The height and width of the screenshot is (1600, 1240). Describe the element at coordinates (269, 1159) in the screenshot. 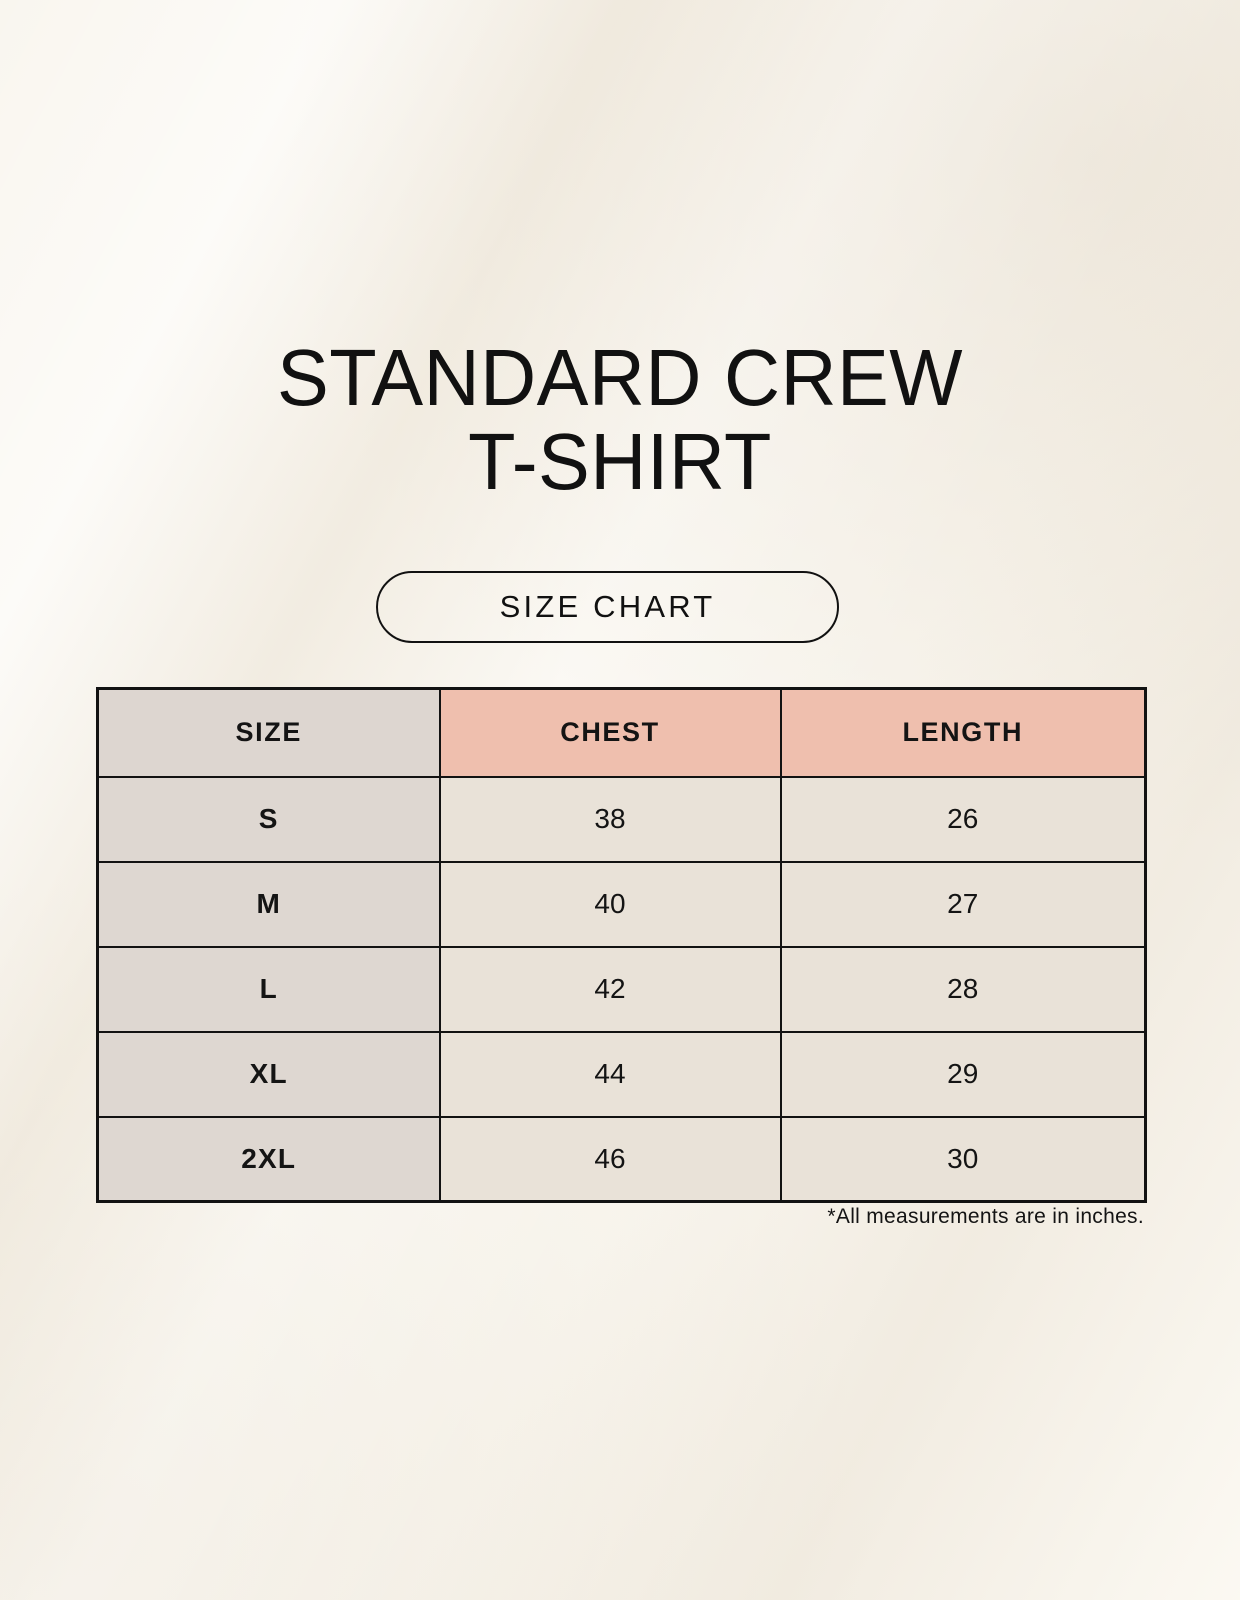

I see `cell-size: 2XL` at that location.